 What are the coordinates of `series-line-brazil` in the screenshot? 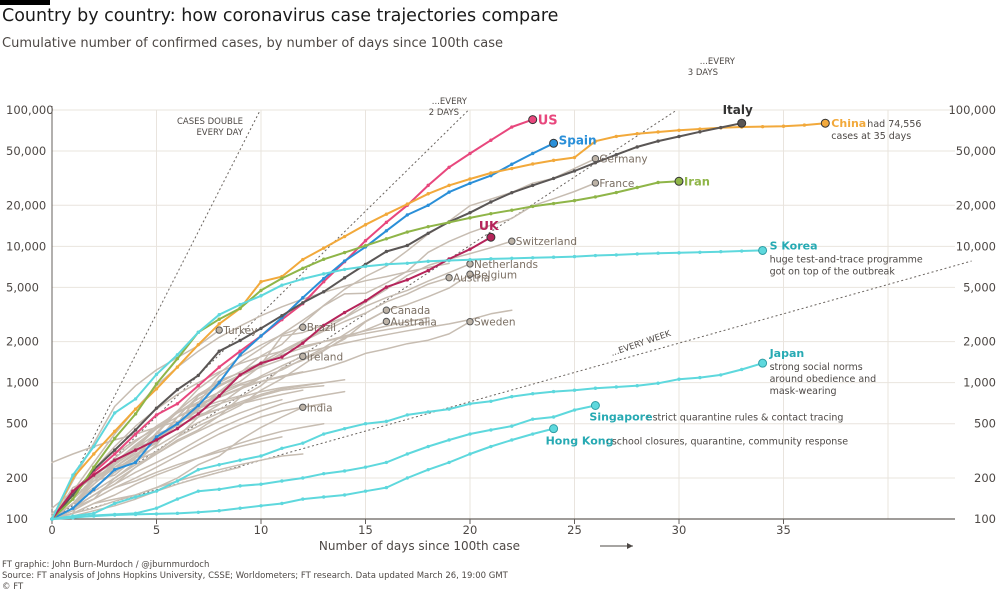 It's located at (177, 423).